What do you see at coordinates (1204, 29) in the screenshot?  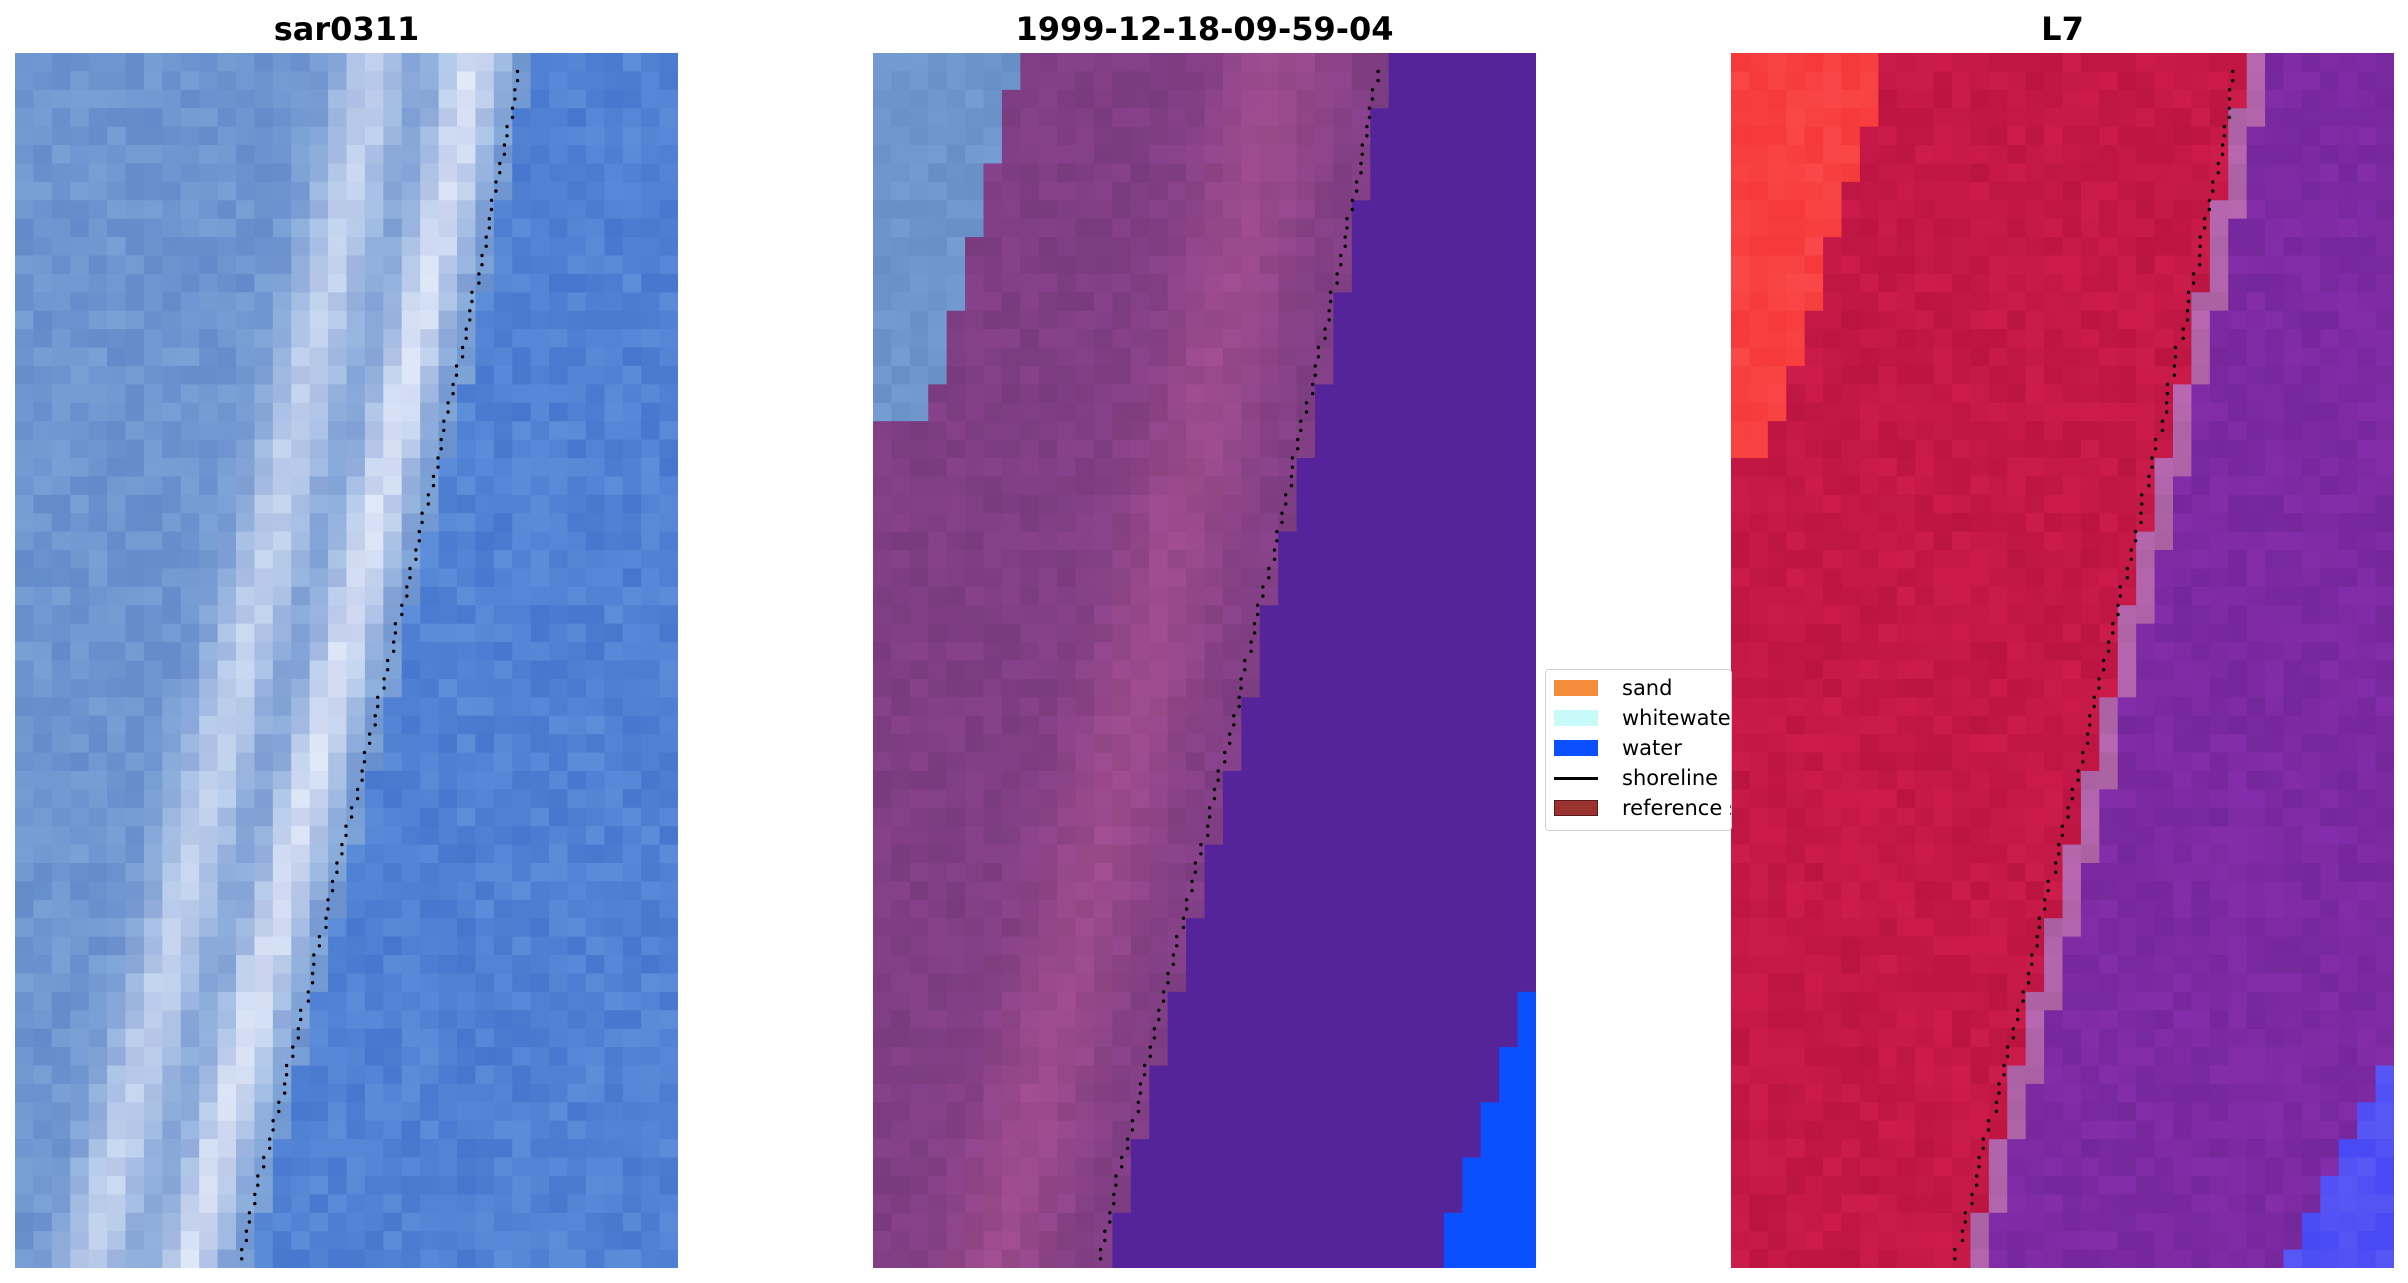 I see `panel-title-2: 1999-12-18-09-59-04` at bounding box center [1204, 29].